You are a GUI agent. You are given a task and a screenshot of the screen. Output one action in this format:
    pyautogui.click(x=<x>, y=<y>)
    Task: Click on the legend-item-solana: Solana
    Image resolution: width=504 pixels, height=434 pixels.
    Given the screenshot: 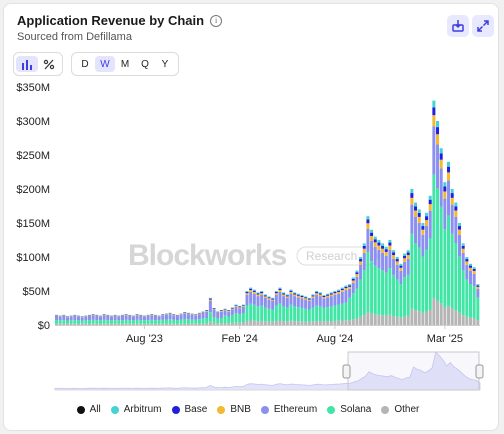 What is the action you would take?
    pyautogui.click(x=349, y=409)
    